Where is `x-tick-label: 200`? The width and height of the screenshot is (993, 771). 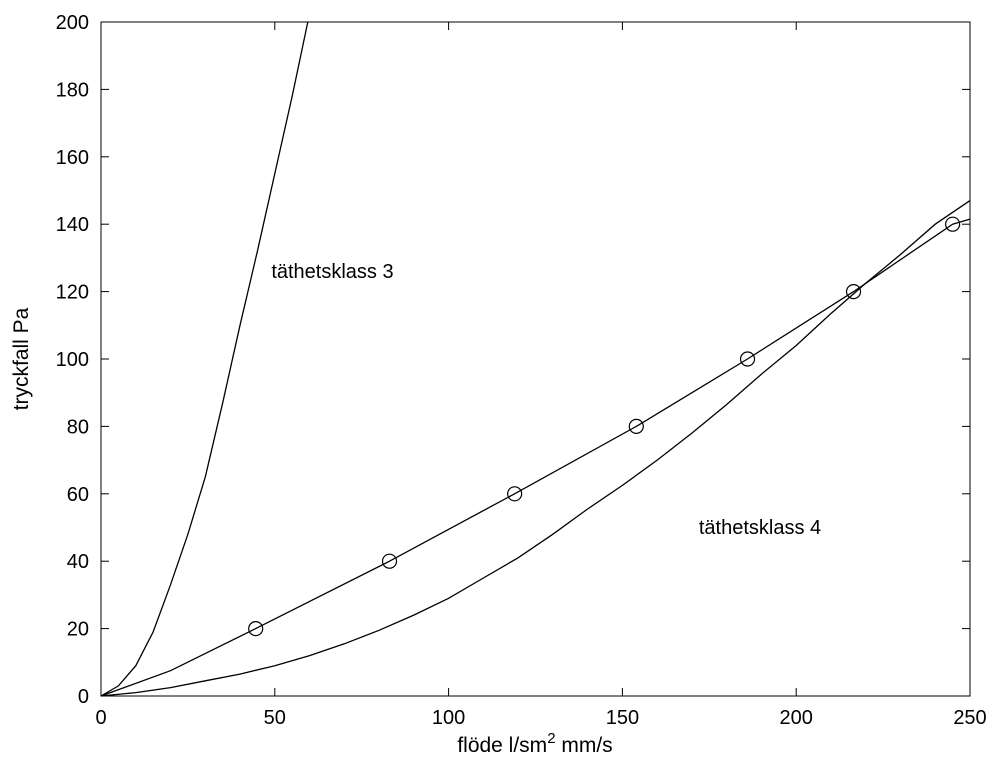
x-tick-label: 200 is located at coordinates (796, 718).